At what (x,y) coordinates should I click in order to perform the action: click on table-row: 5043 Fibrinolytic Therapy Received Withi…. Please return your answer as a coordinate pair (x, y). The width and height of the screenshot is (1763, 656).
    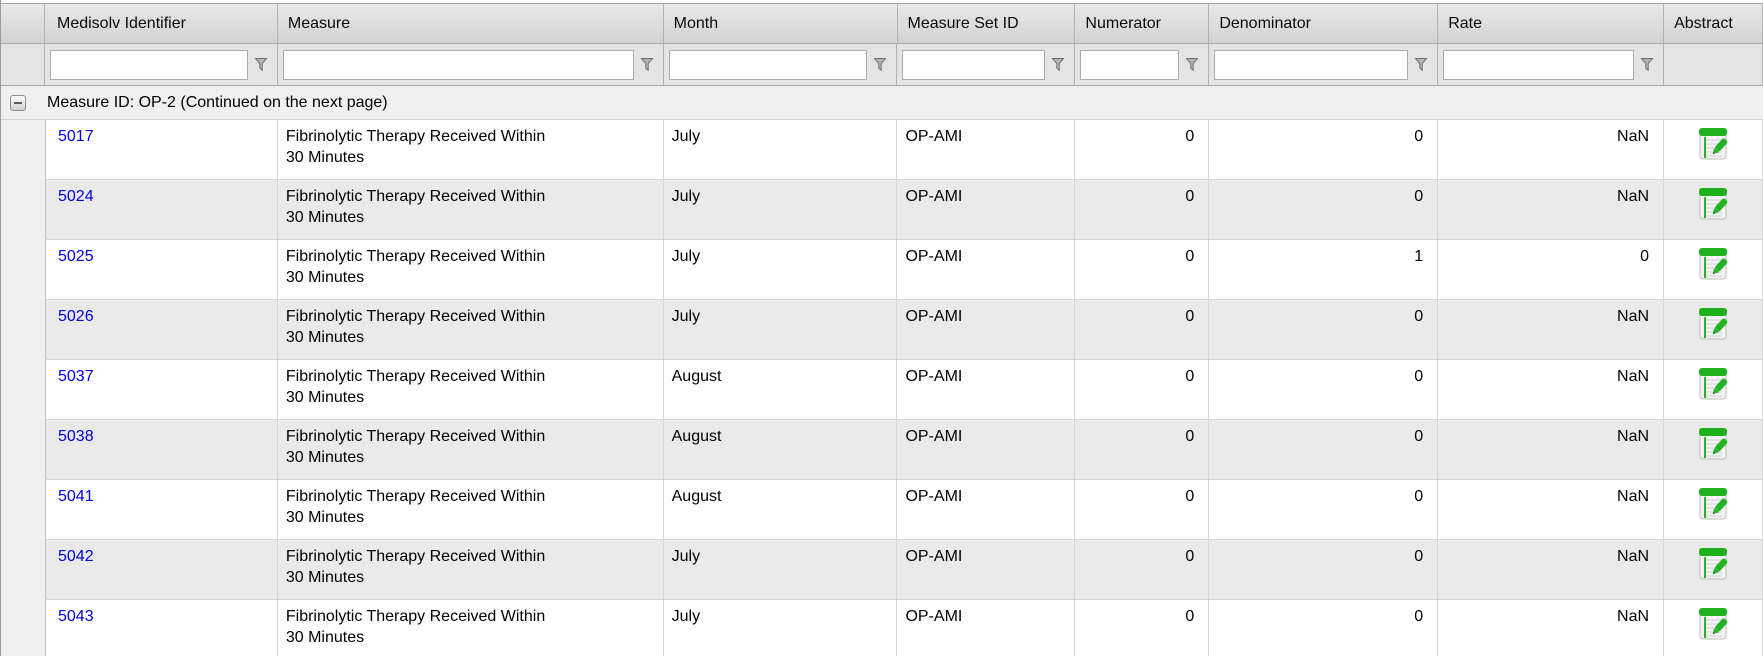
    Looking at the image, I should click on (904, 628).